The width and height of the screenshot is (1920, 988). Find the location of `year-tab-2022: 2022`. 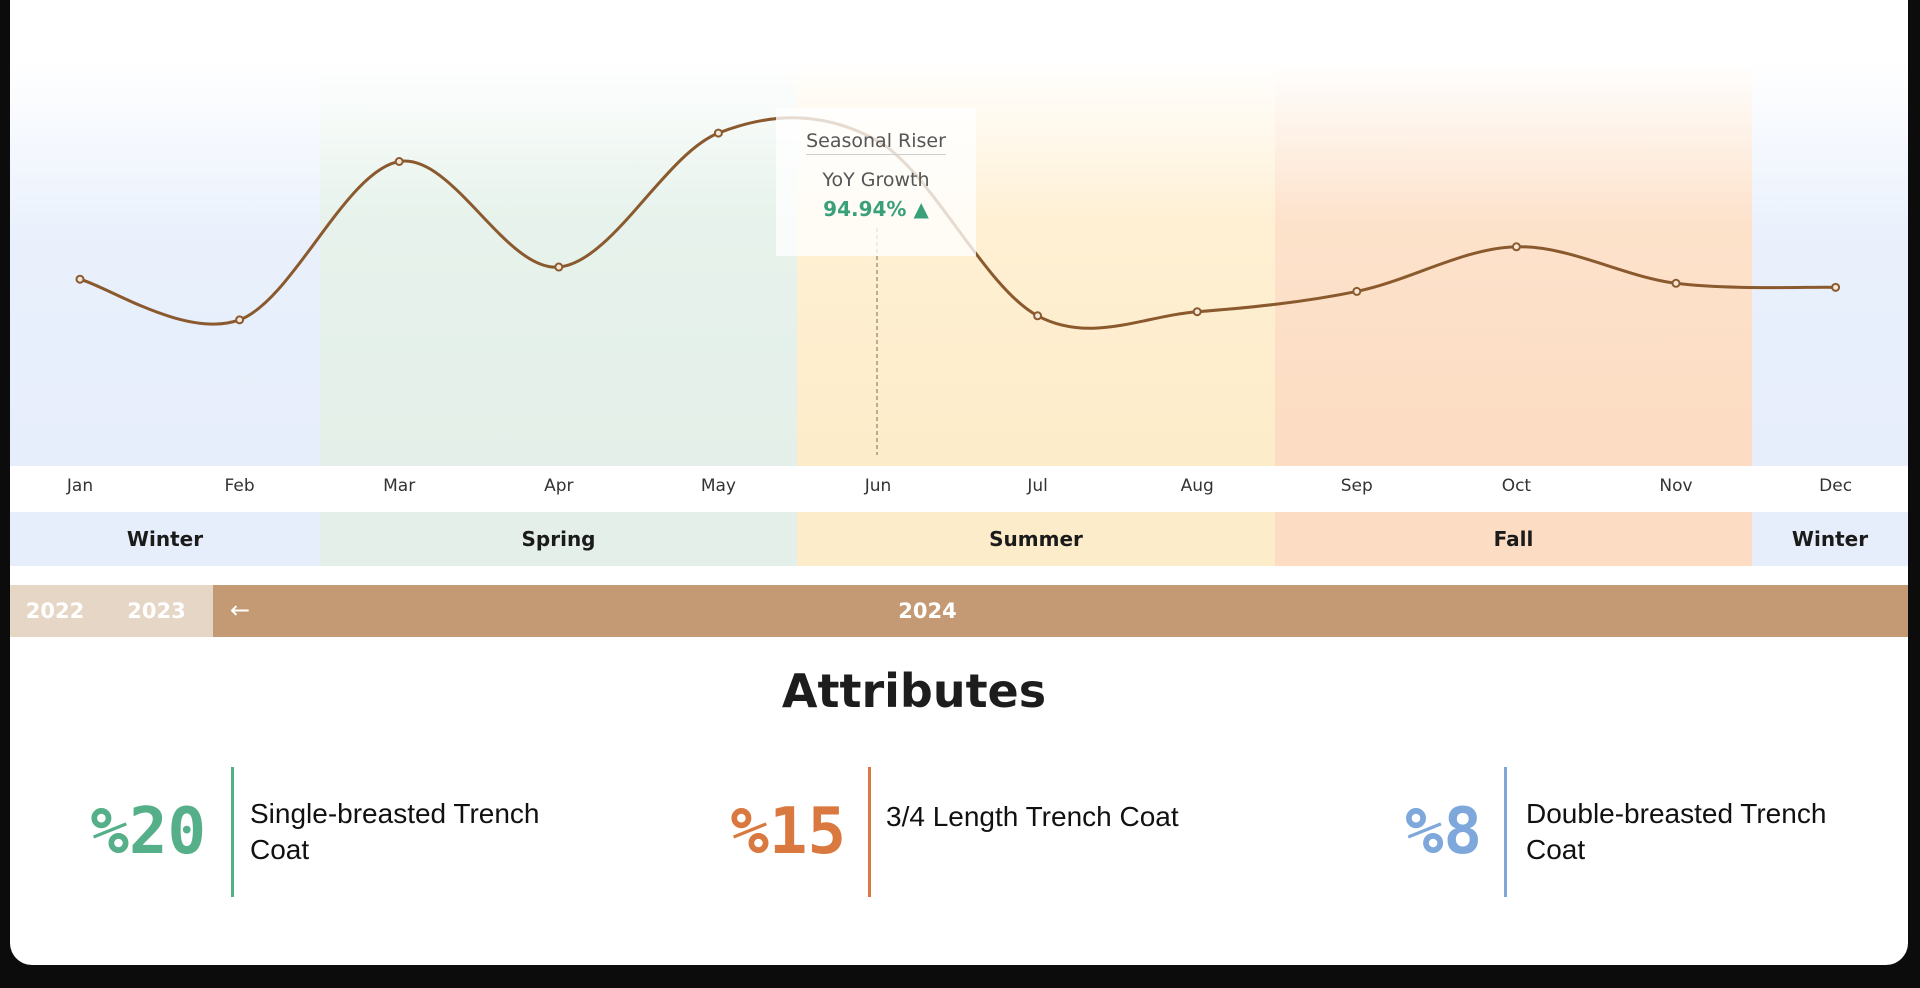

year-tab-2022: 2022 is located at coordinates (55, 611).